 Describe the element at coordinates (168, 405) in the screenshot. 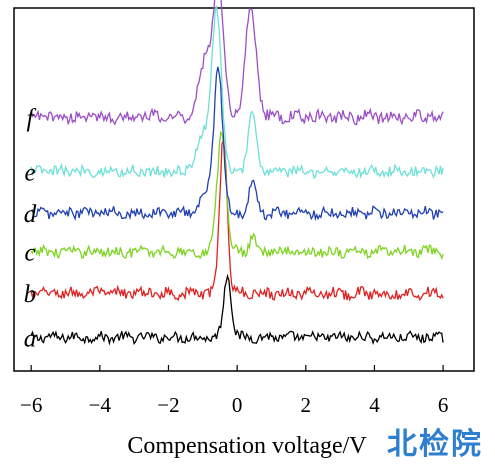

I see `x-tick-label-2: −2` at that location.